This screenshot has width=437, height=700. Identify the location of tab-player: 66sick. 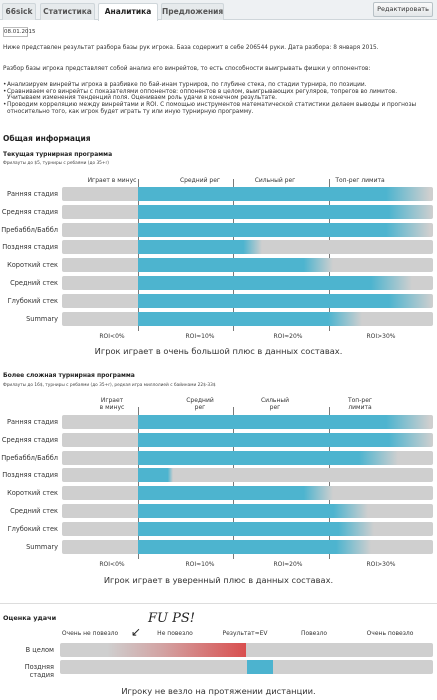
(19, 11).